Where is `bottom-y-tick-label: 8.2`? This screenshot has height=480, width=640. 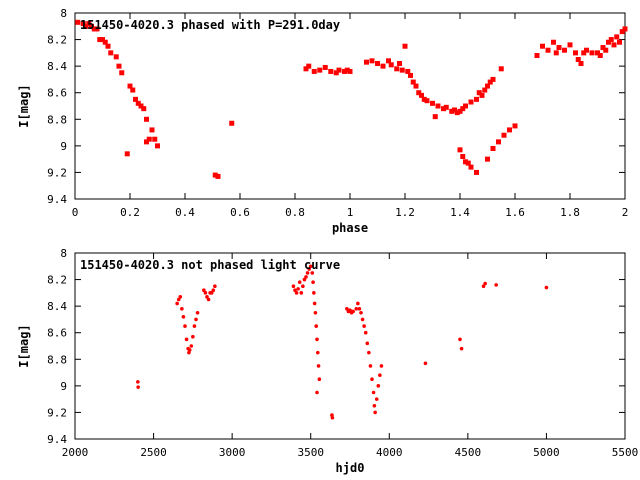
bottom-y-tick-label: 8.2 is located at coordinates (57, 280).